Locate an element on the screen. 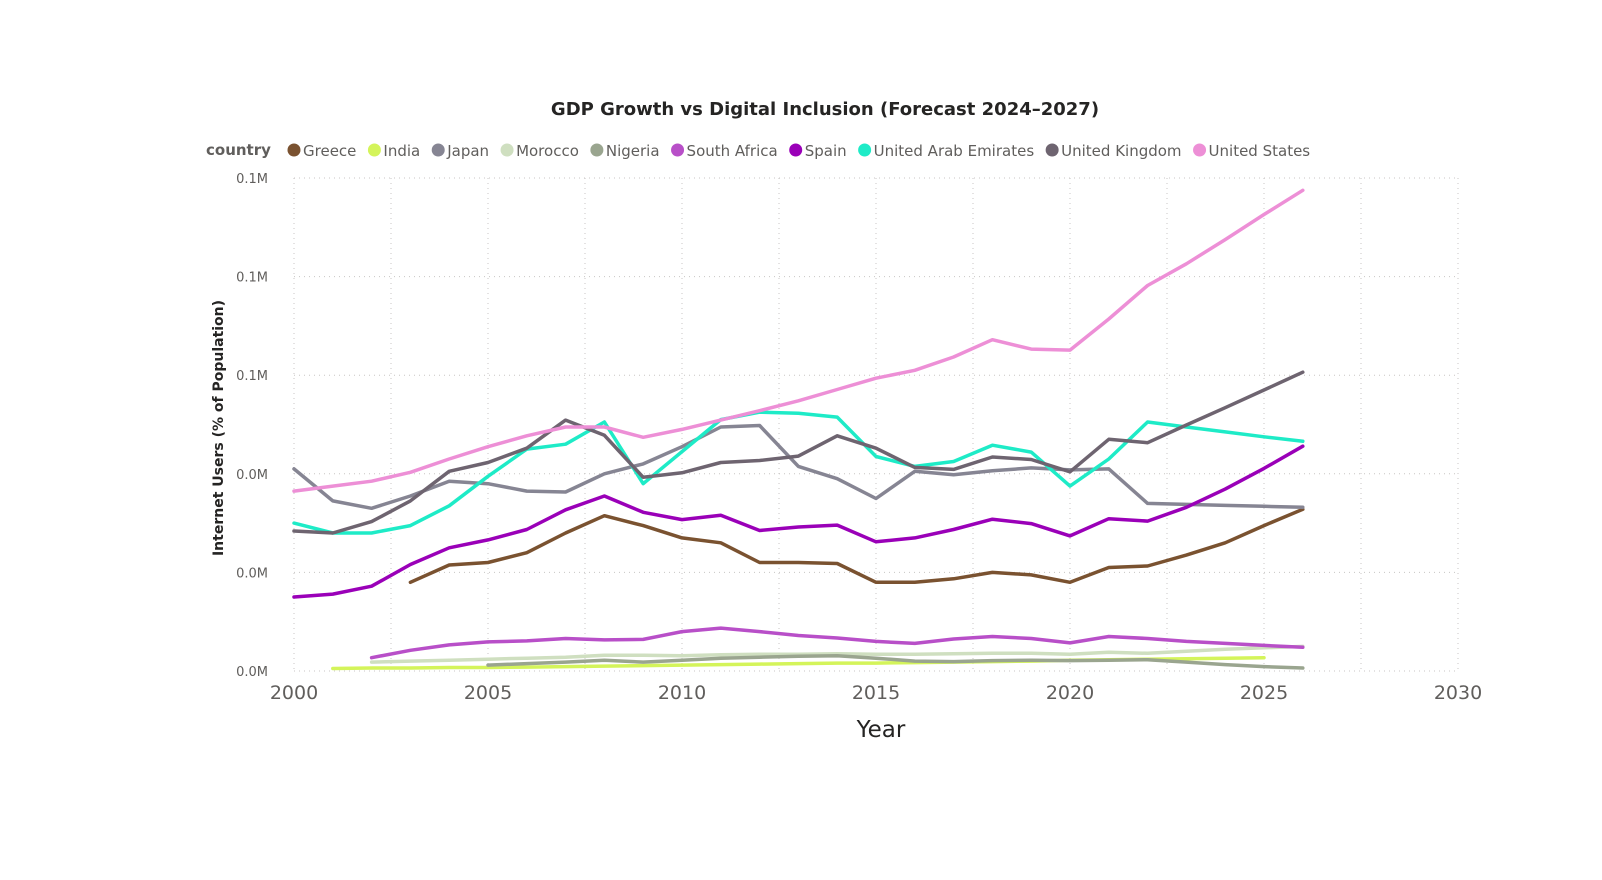  x-tick-label: 2005 is located at coordinates (488, 693).